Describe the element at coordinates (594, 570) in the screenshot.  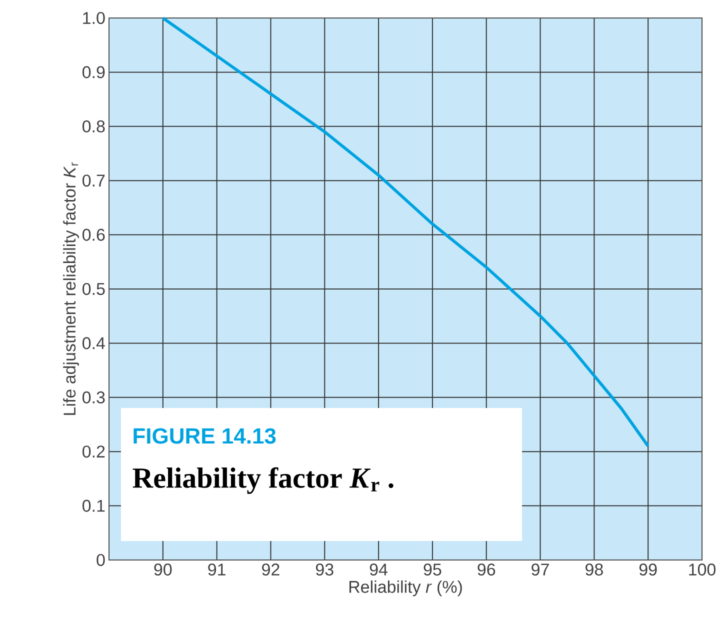
I see `x-tick-label: 98` at that location.